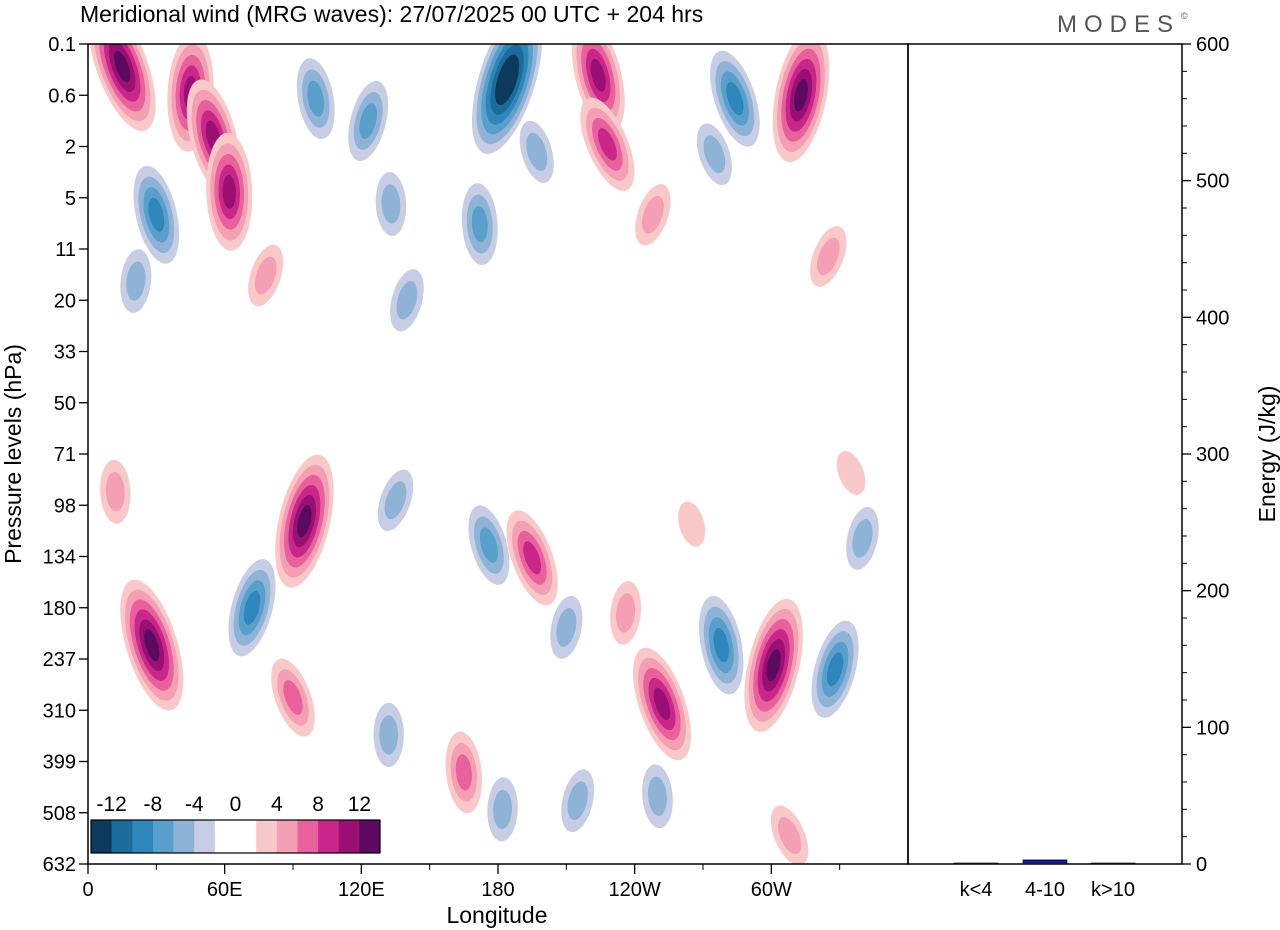 Image resolution: width=1280 pixels, height=930 pixels. Describe the element at coordinates (497, 890) in the screenshot. I see `x-tick-label: 180` at that location.